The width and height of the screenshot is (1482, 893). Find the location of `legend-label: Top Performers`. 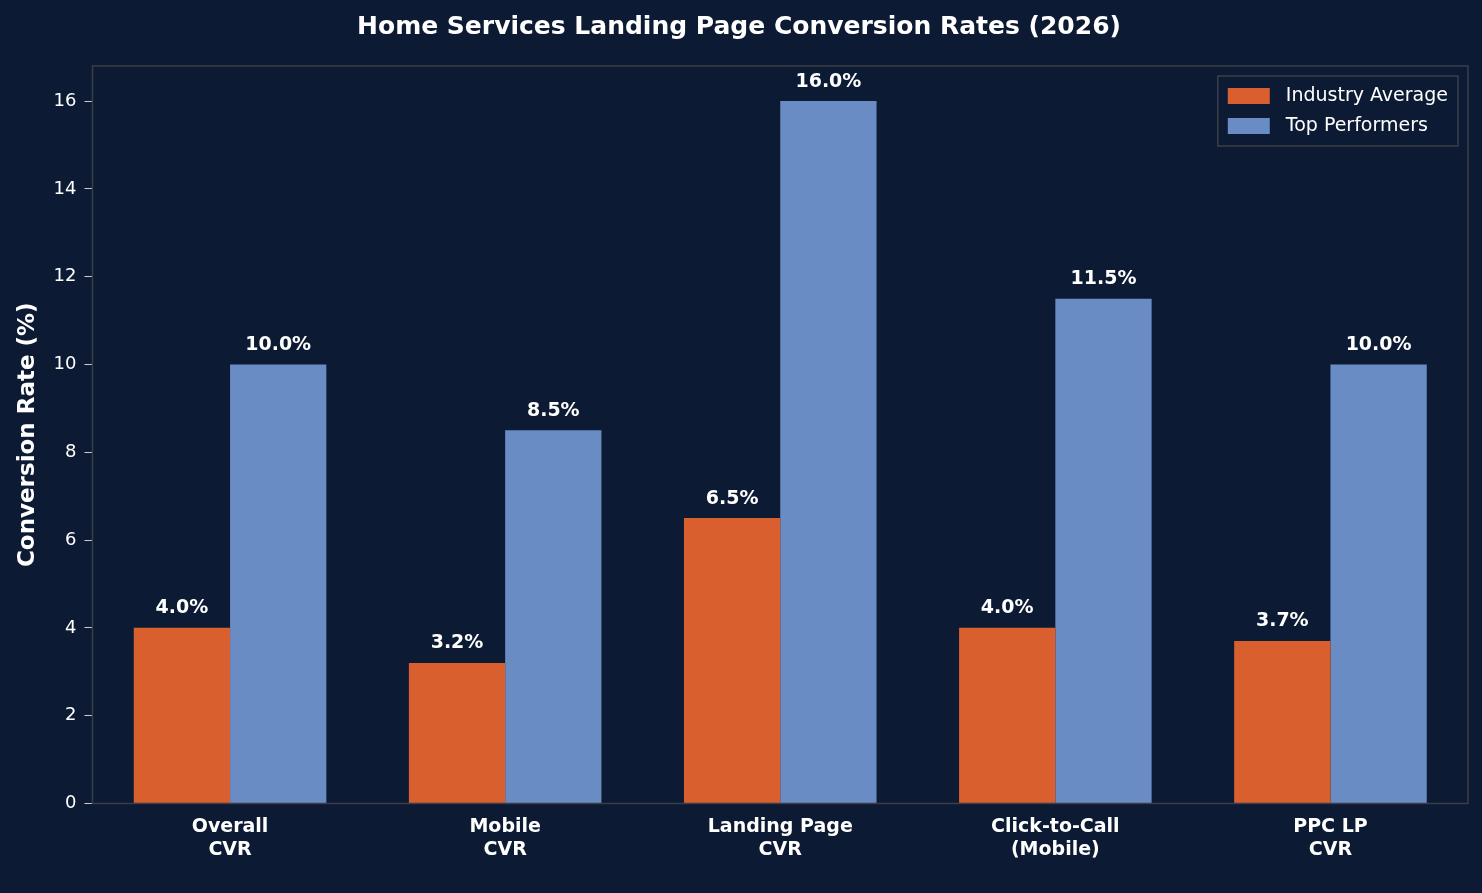

legend-label: Top Performers is located at coordinates (1356, 123).